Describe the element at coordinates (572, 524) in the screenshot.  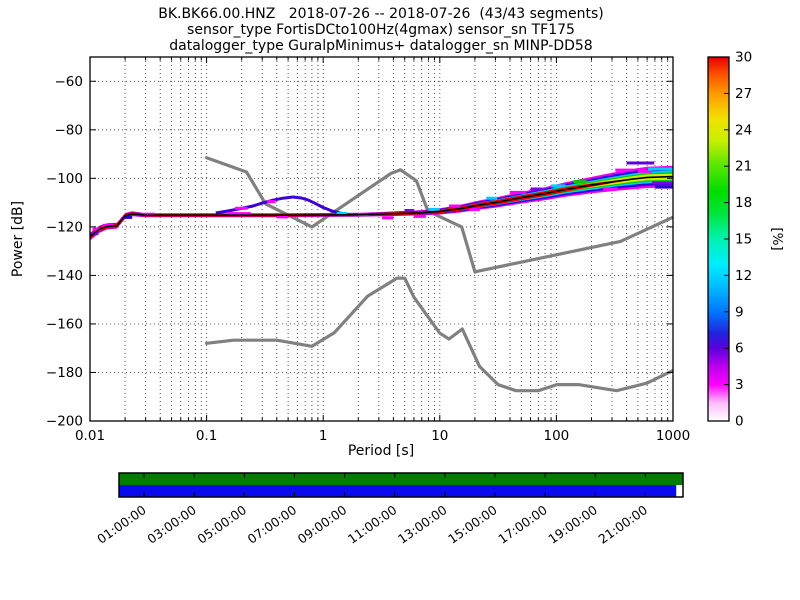
I see `timeline-tick-label: 19:00:00` at that location.